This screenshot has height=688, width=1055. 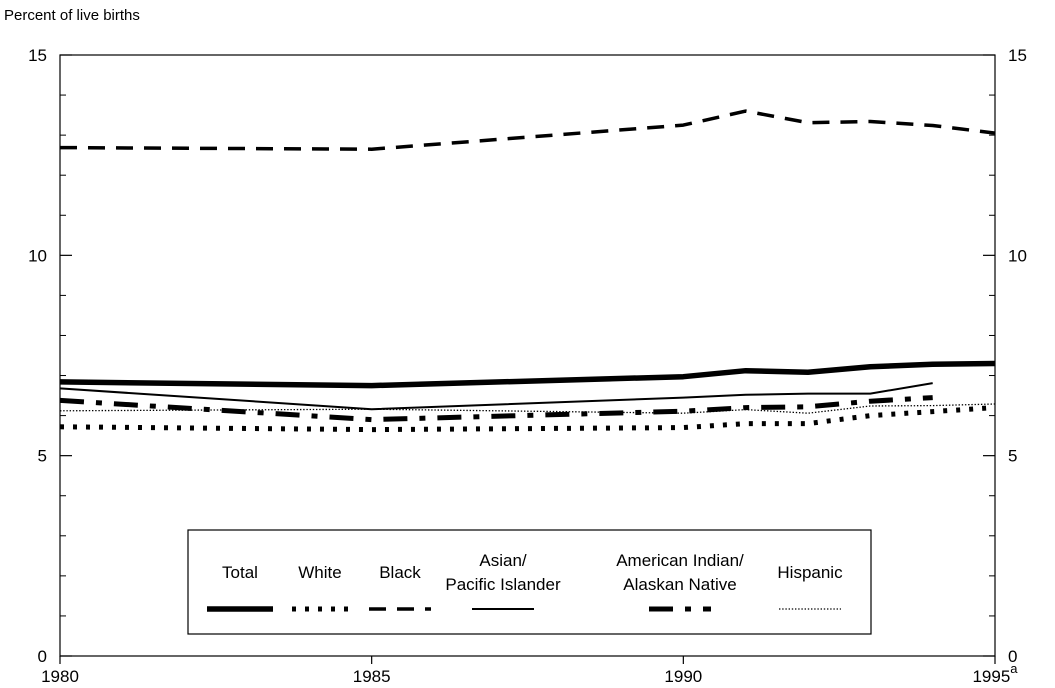 What do you see at coordinates (37, 255) in the screenshot?
I see `y-tick-label-left: 10` at bounding box center [37, 255].